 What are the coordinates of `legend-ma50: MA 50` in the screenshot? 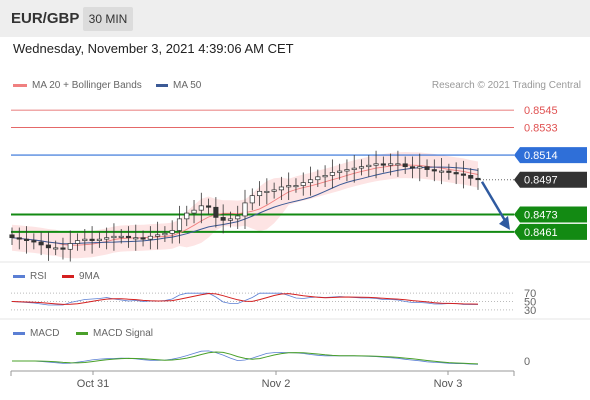 It's located at (178, 85).